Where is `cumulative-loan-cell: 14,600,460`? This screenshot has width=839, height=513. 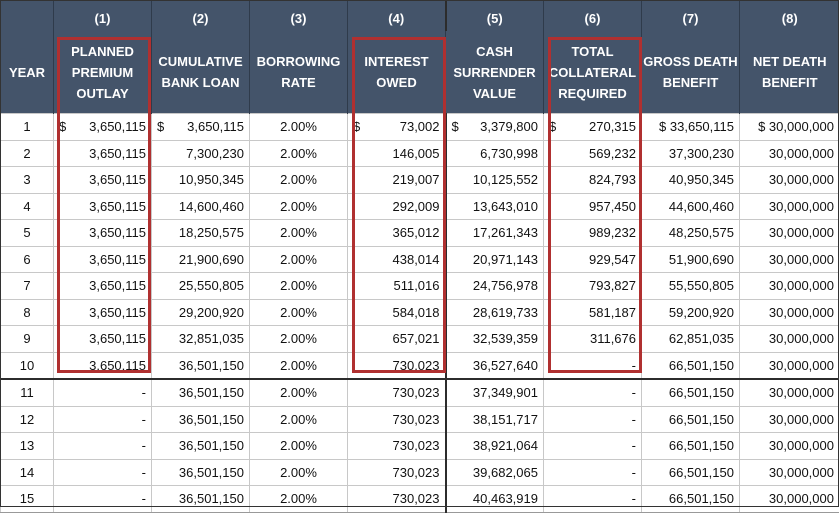 cumulative-loan-cell: 14,600,460 is located at coordinates (201, 206).